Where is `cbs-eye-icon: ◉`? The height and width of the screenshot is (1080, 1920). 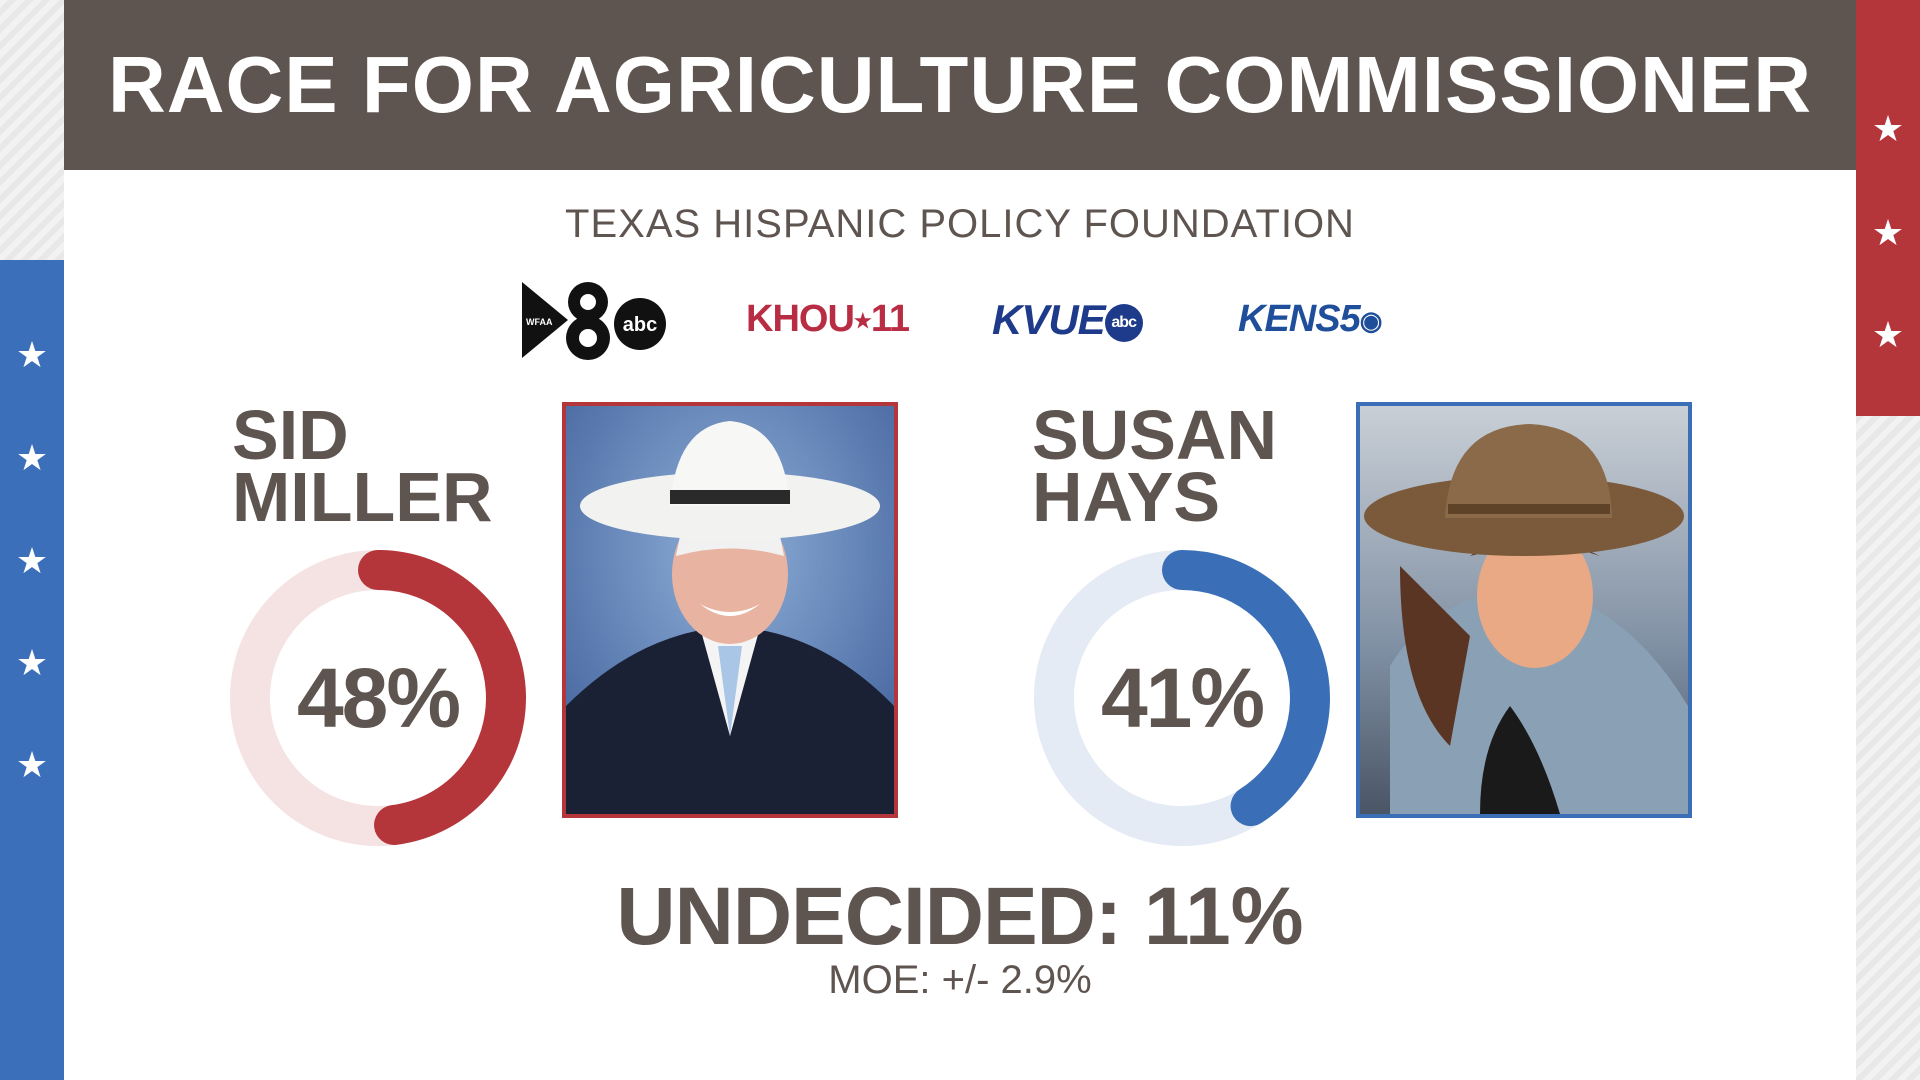
cbs-eye-icon: ◉ is located at coordinates (1371, 320).